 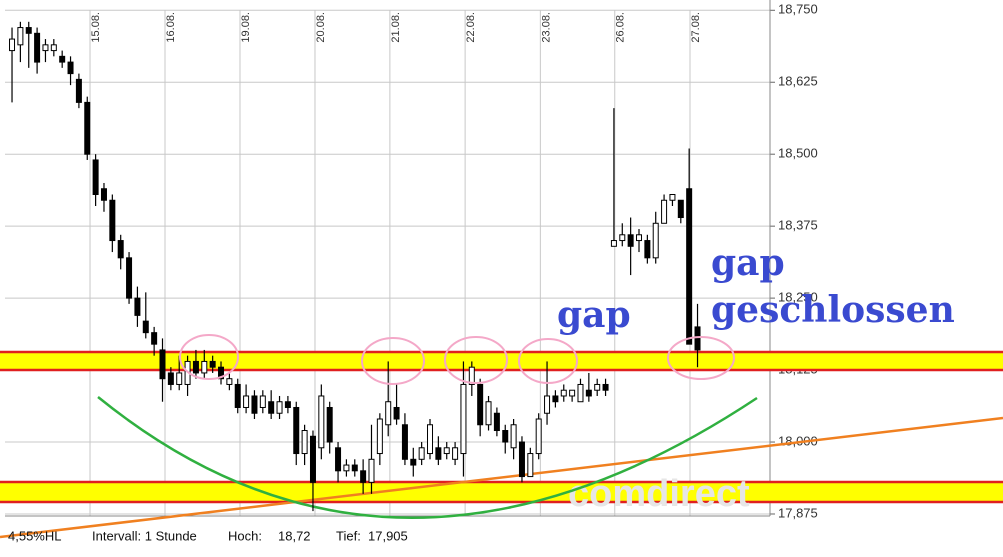 What do you see at coordinates (696, 27) in the screenshot?
I see `x-tick-label: 27.08.` at bounding box center [696, 27].